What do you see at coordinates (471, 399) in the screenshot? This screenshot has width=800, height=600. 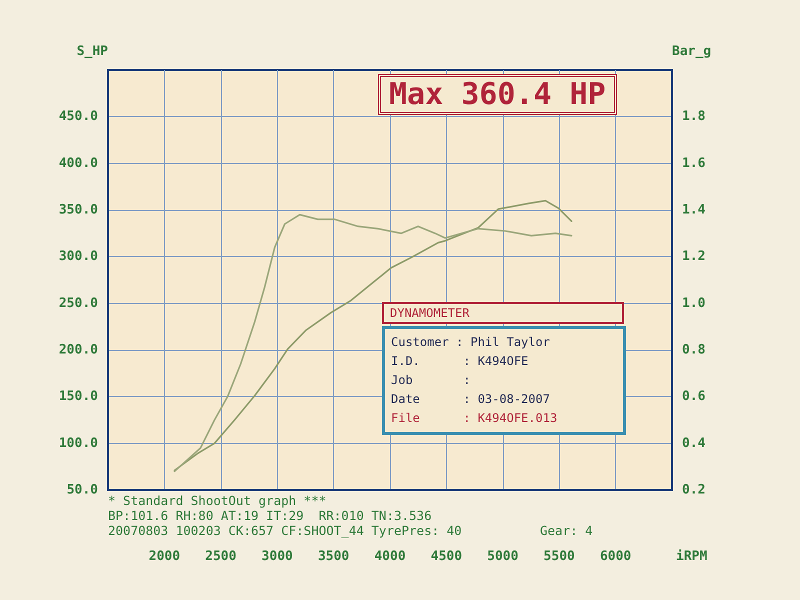 I see `annotation: Date : 03-08-2007` at bounding box center [471, 399].